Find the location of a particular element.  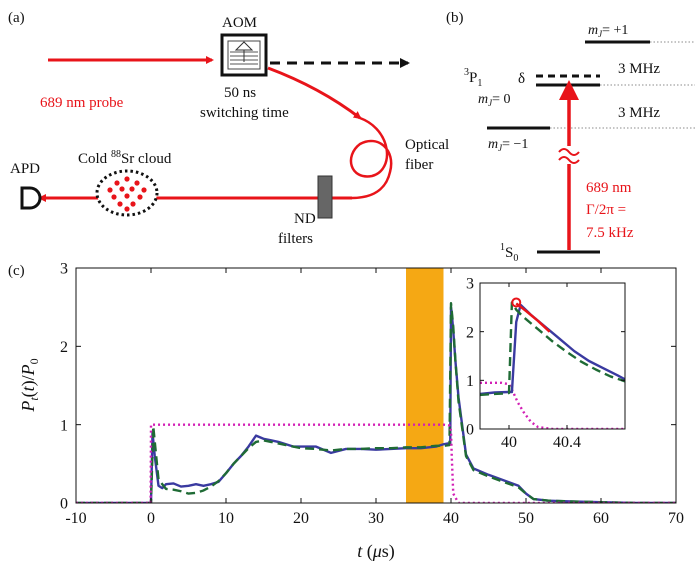

inset-chart: 40 40.4 0 1 2 3 is located at coordinates (546, 363).